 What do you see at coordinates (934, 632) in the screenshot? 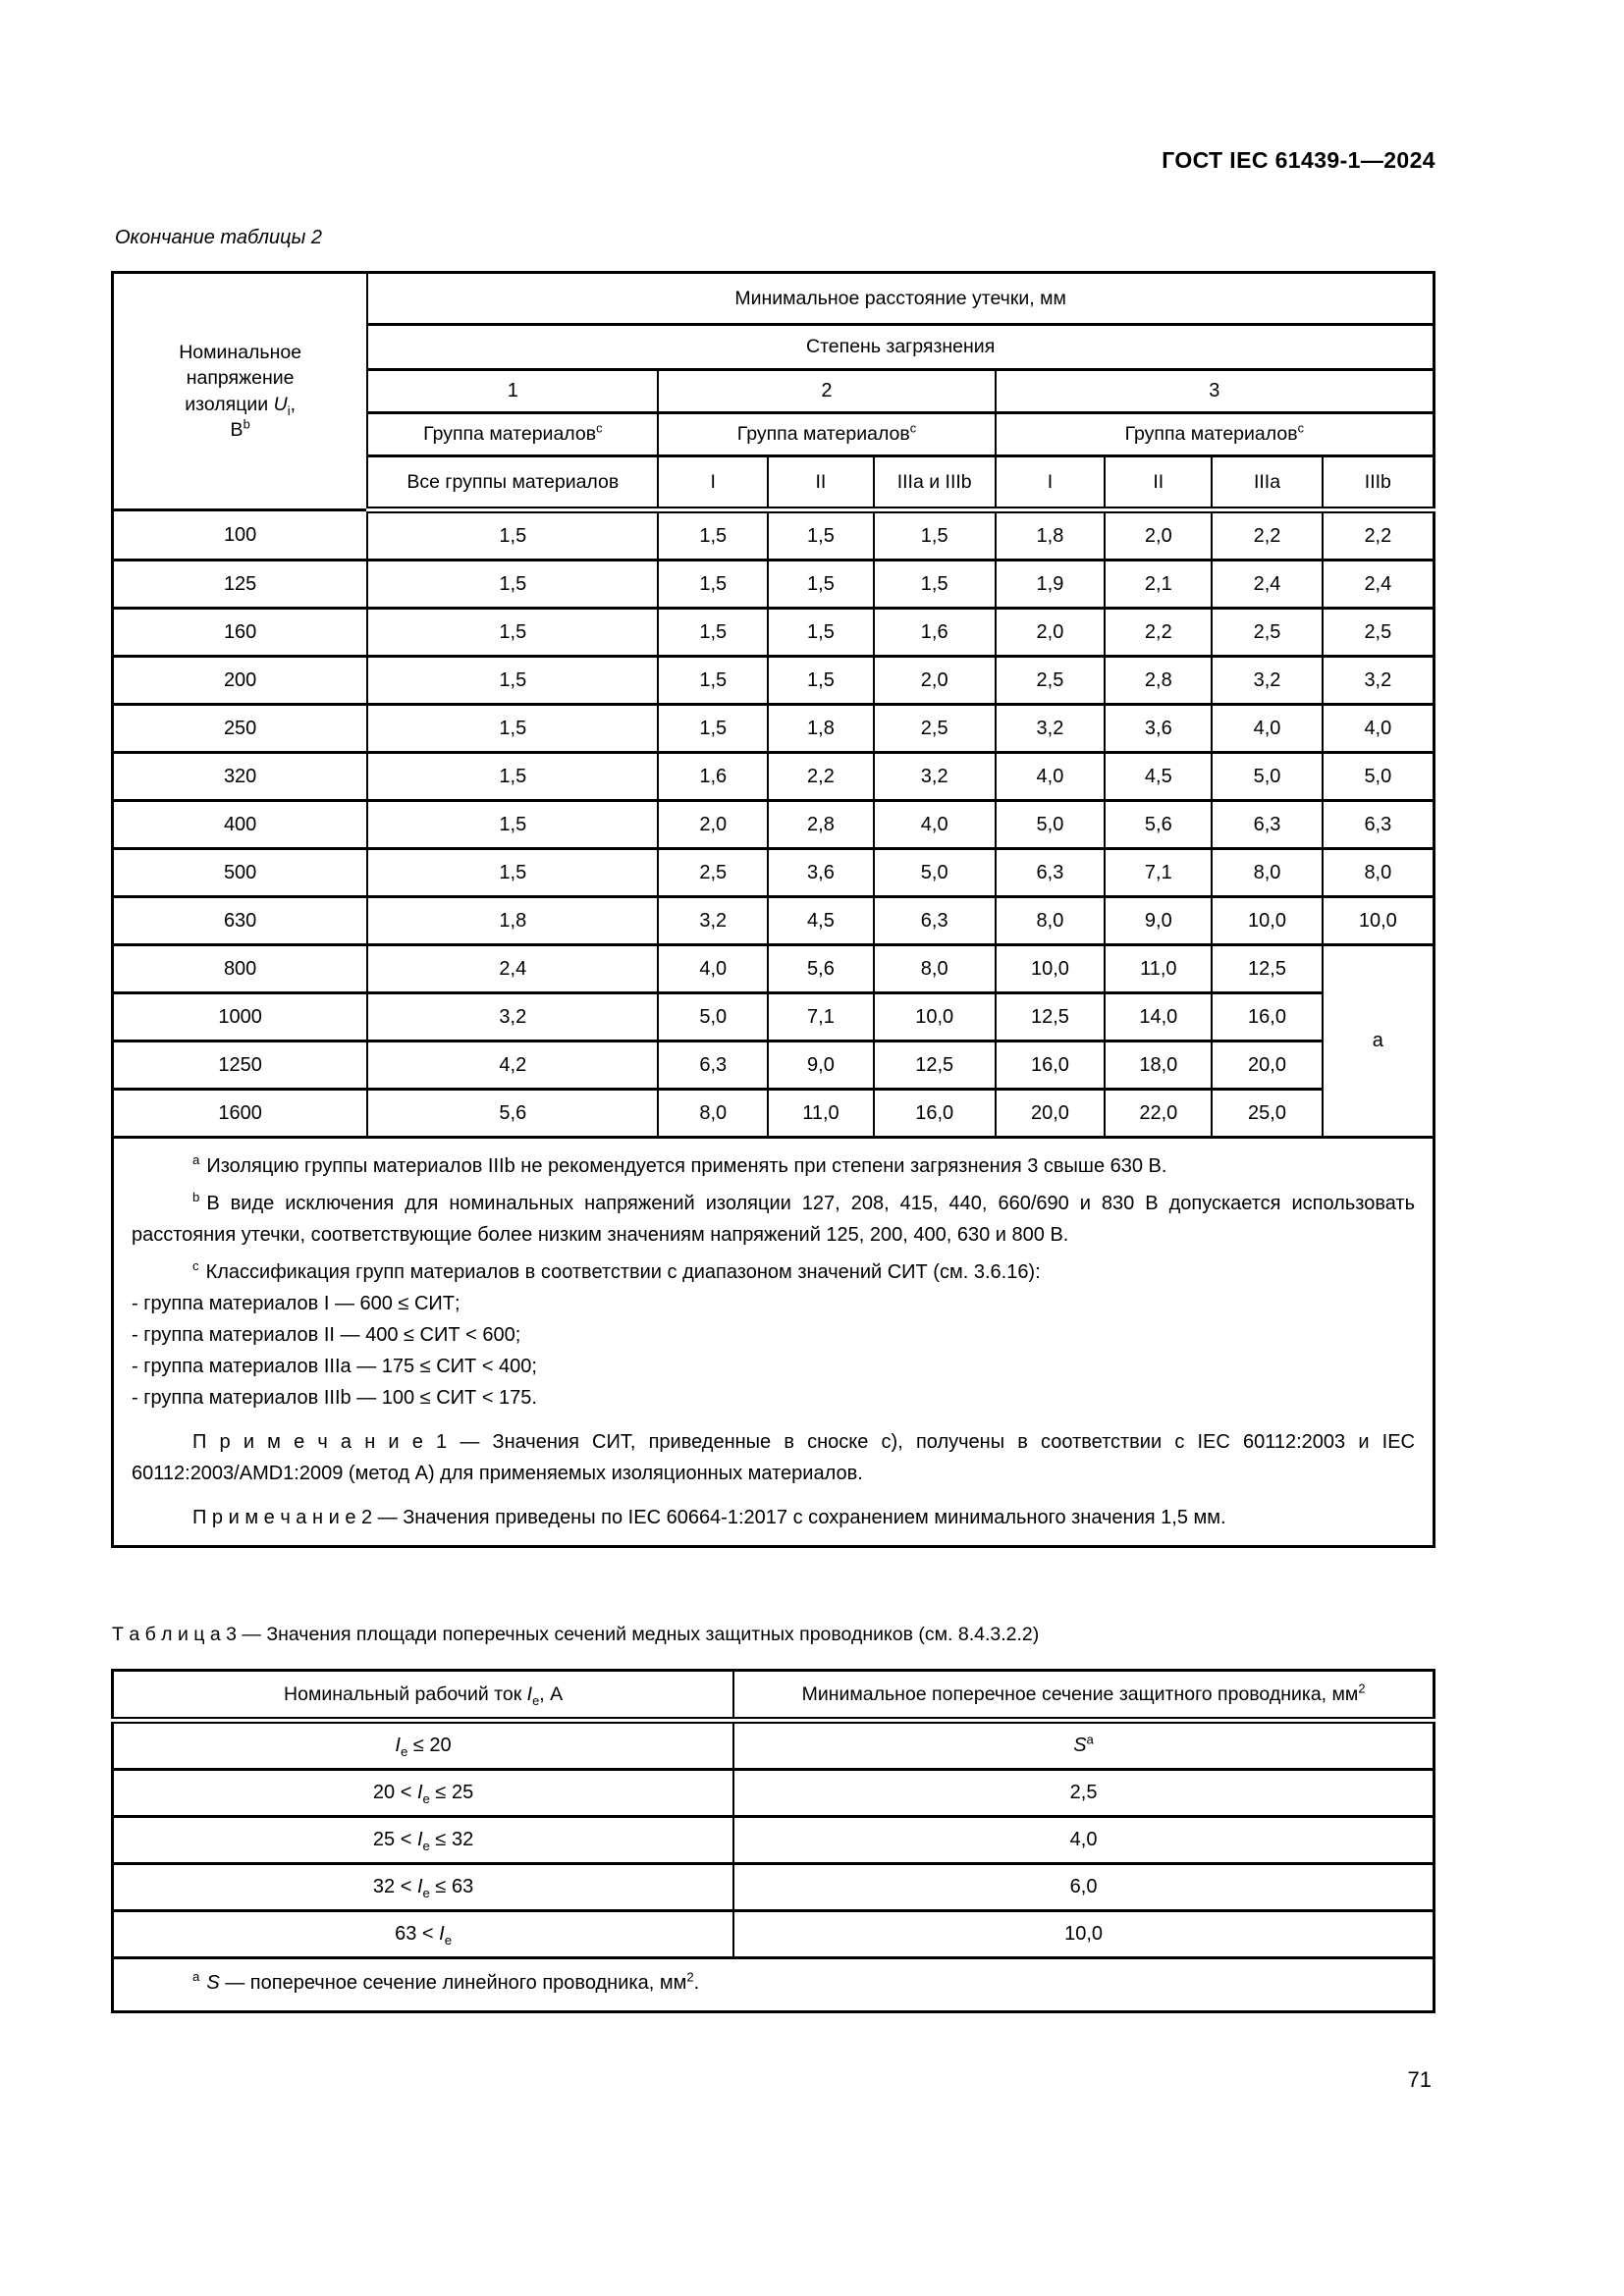
I see `t2-value-cell: 1,6` at bounding box center [934, 632].